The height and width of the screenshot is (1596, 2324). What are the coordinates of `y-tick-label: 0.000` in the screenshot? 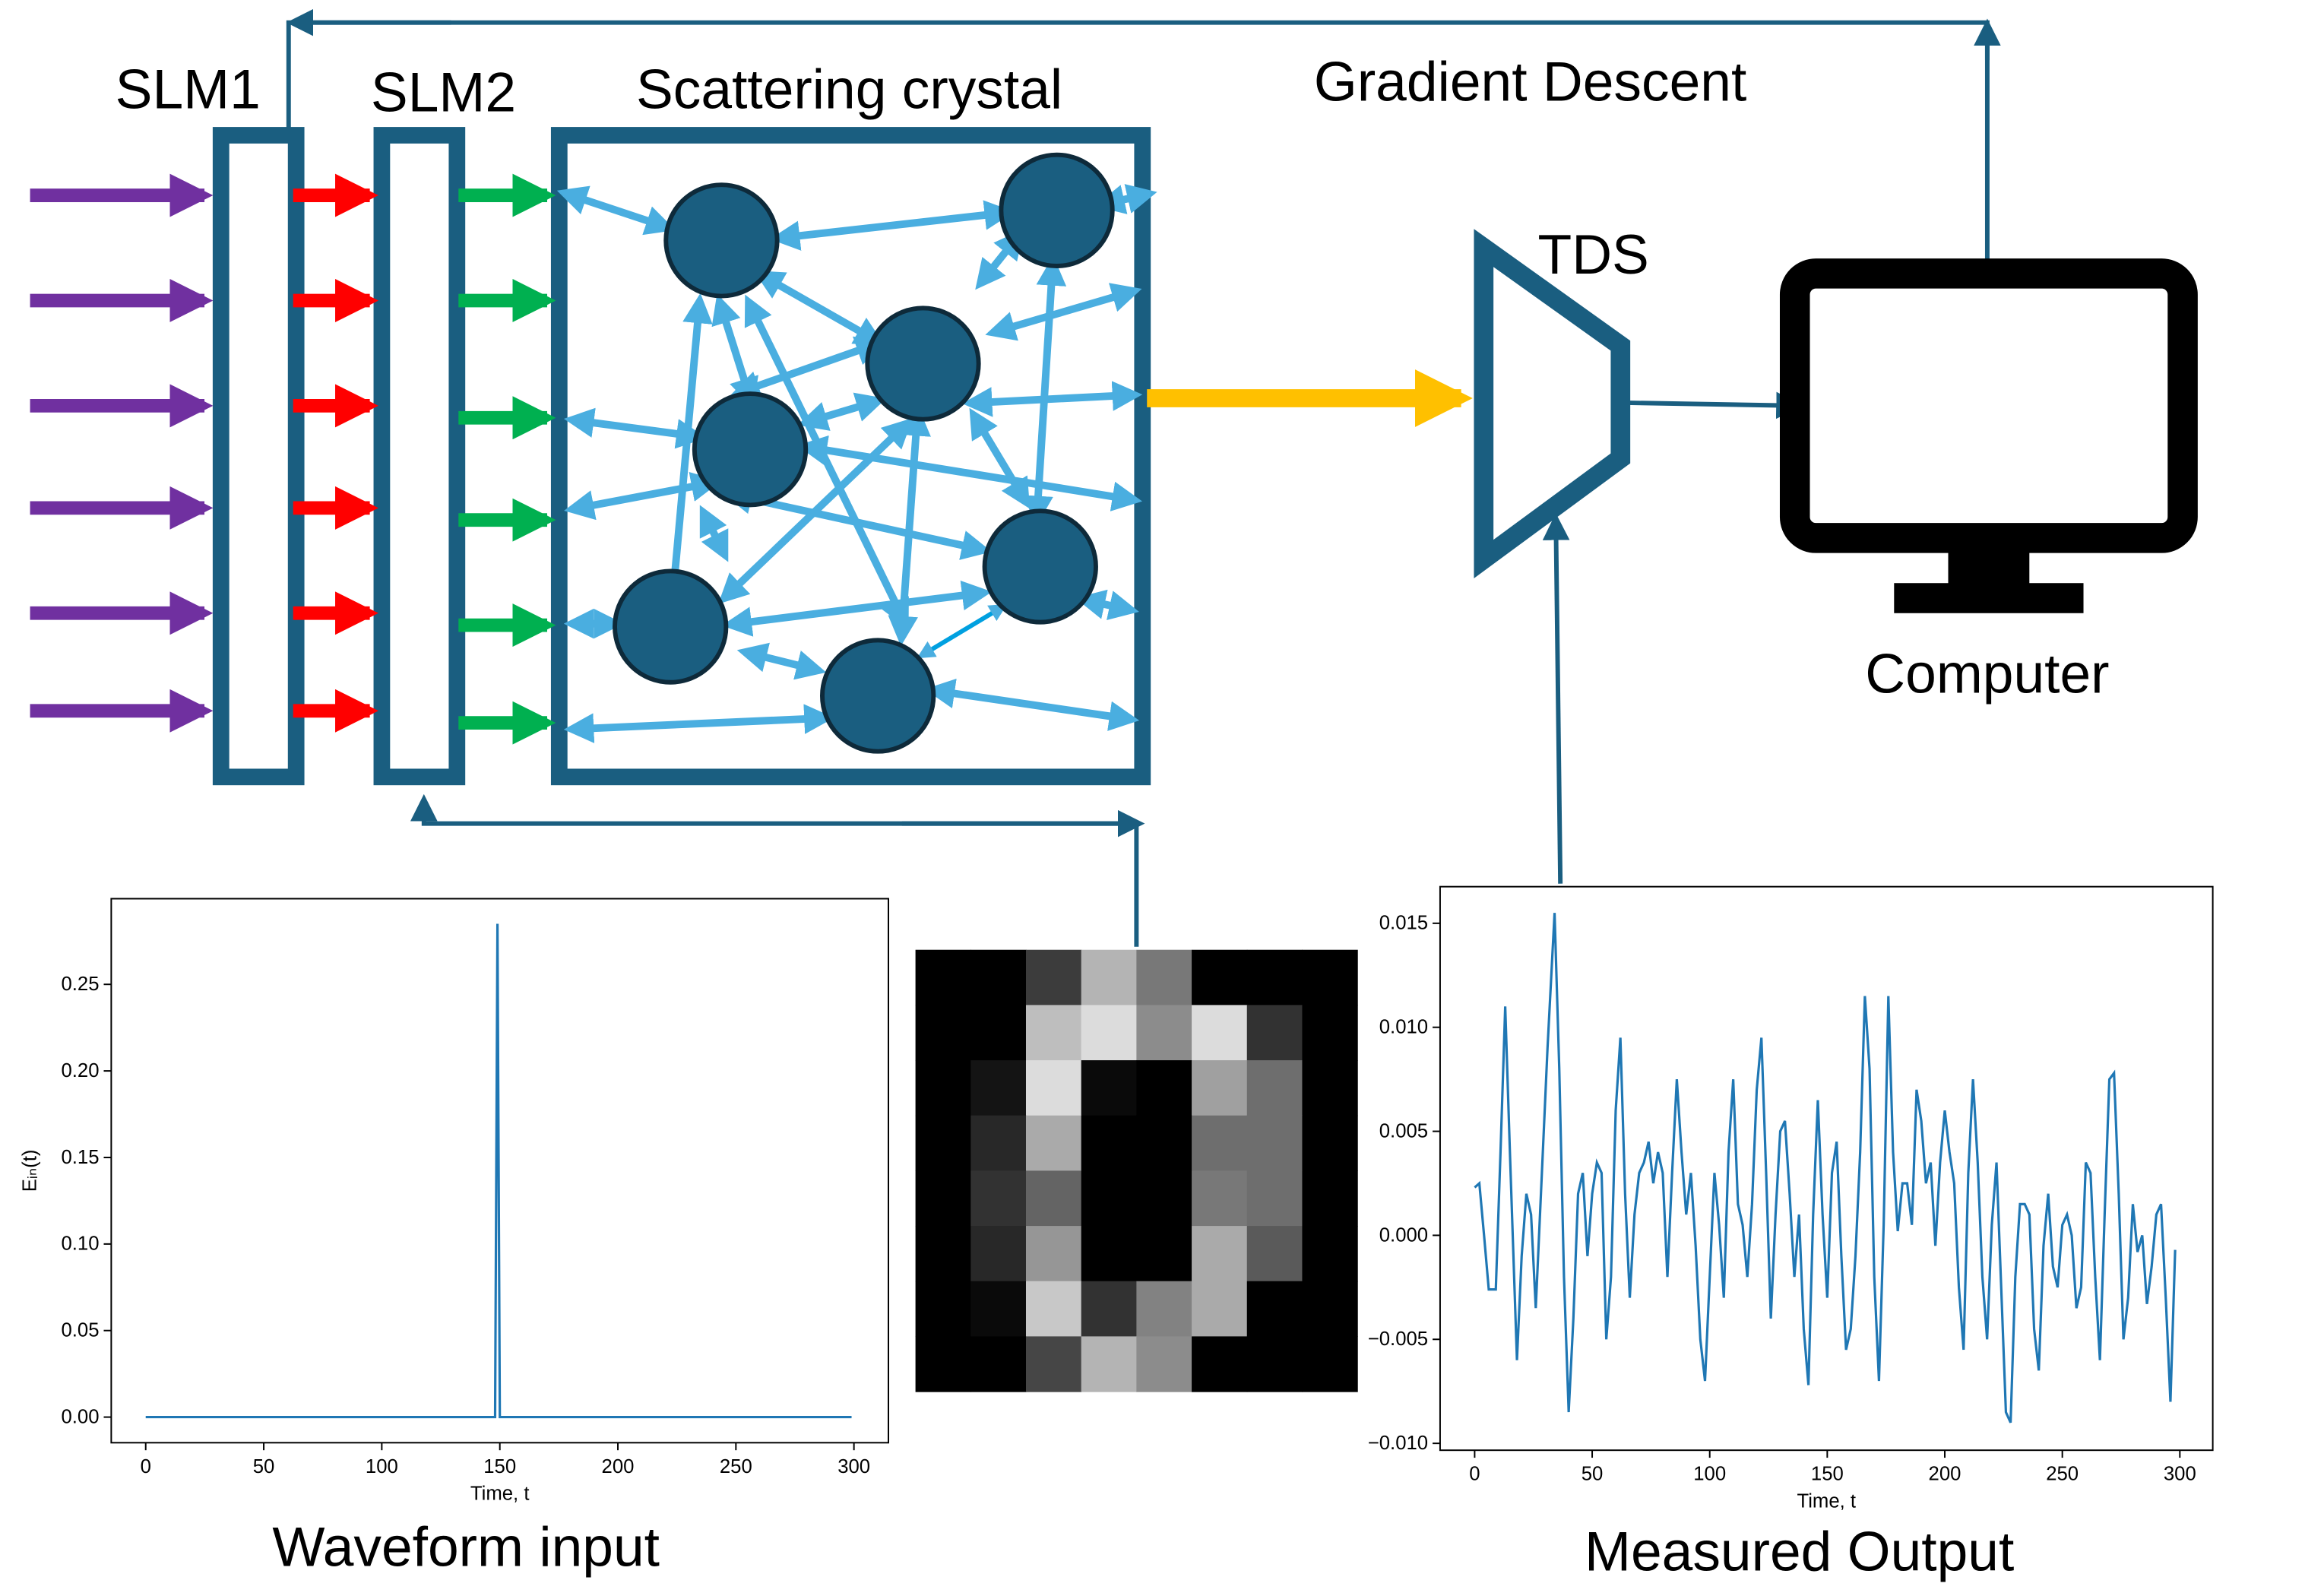 It's located at (1403, 1235).